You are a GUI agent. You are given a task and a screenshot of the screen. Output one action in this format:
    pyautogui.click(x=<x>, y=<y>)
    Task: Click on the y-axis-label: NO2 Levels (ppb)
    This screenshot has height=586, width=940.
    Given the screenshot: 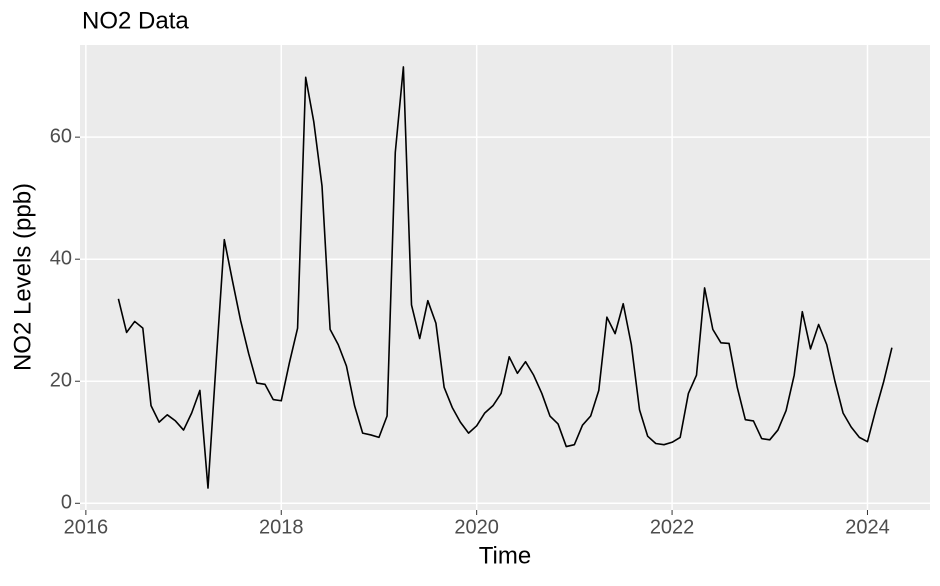 What is the action you would take?
    pyautogui.click(x=22, y=277)
    